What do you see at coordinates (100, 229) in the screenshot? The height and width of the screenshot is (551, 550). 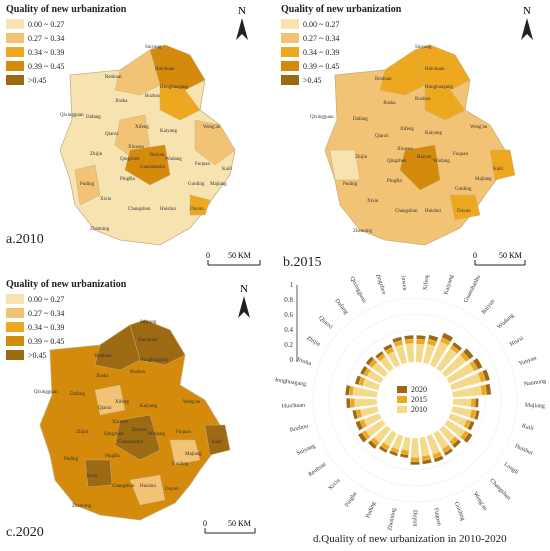 I see `place-label: Zhenning` at bounding box center [100, 229].